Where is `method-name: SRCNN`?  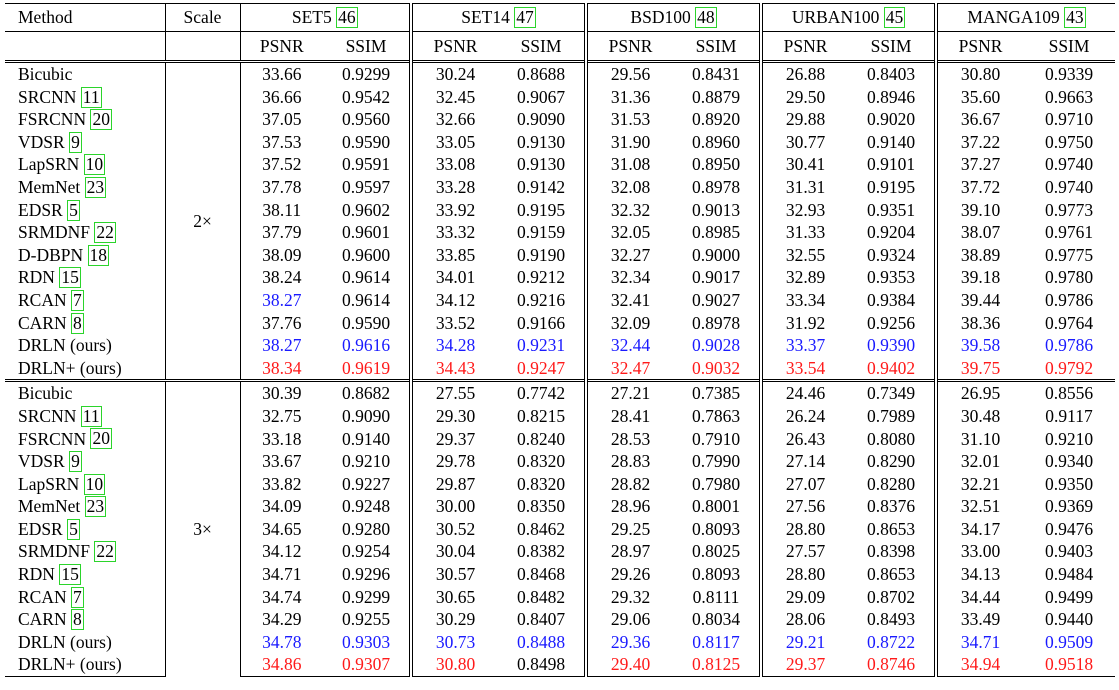 method-name: SRCNN is located at coordinates (49, 96).